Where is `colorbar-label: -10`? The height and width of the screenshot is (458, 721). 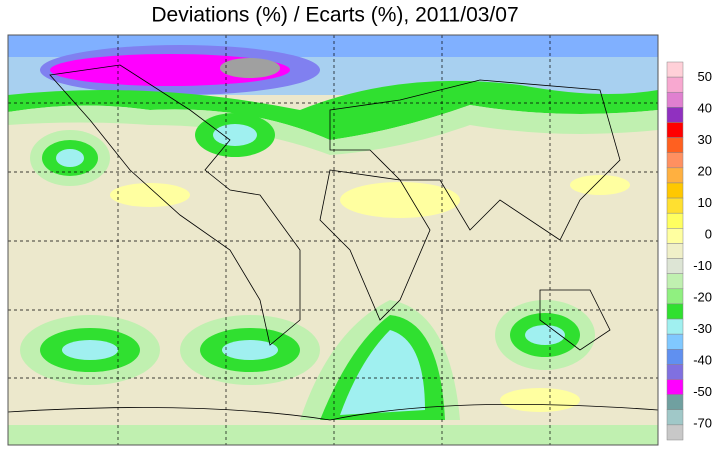 colorbar-label: -10 is located at coordinates (702, 265).